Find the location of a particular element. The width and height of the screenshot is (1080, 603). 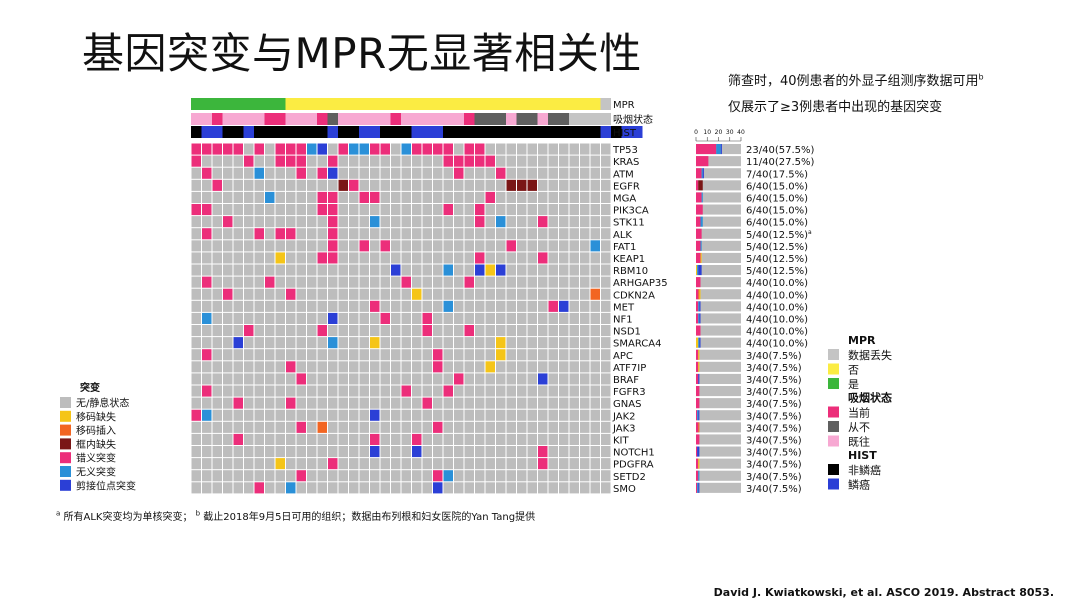

gene-label: JAK2 is located at coordinates (624, 416).